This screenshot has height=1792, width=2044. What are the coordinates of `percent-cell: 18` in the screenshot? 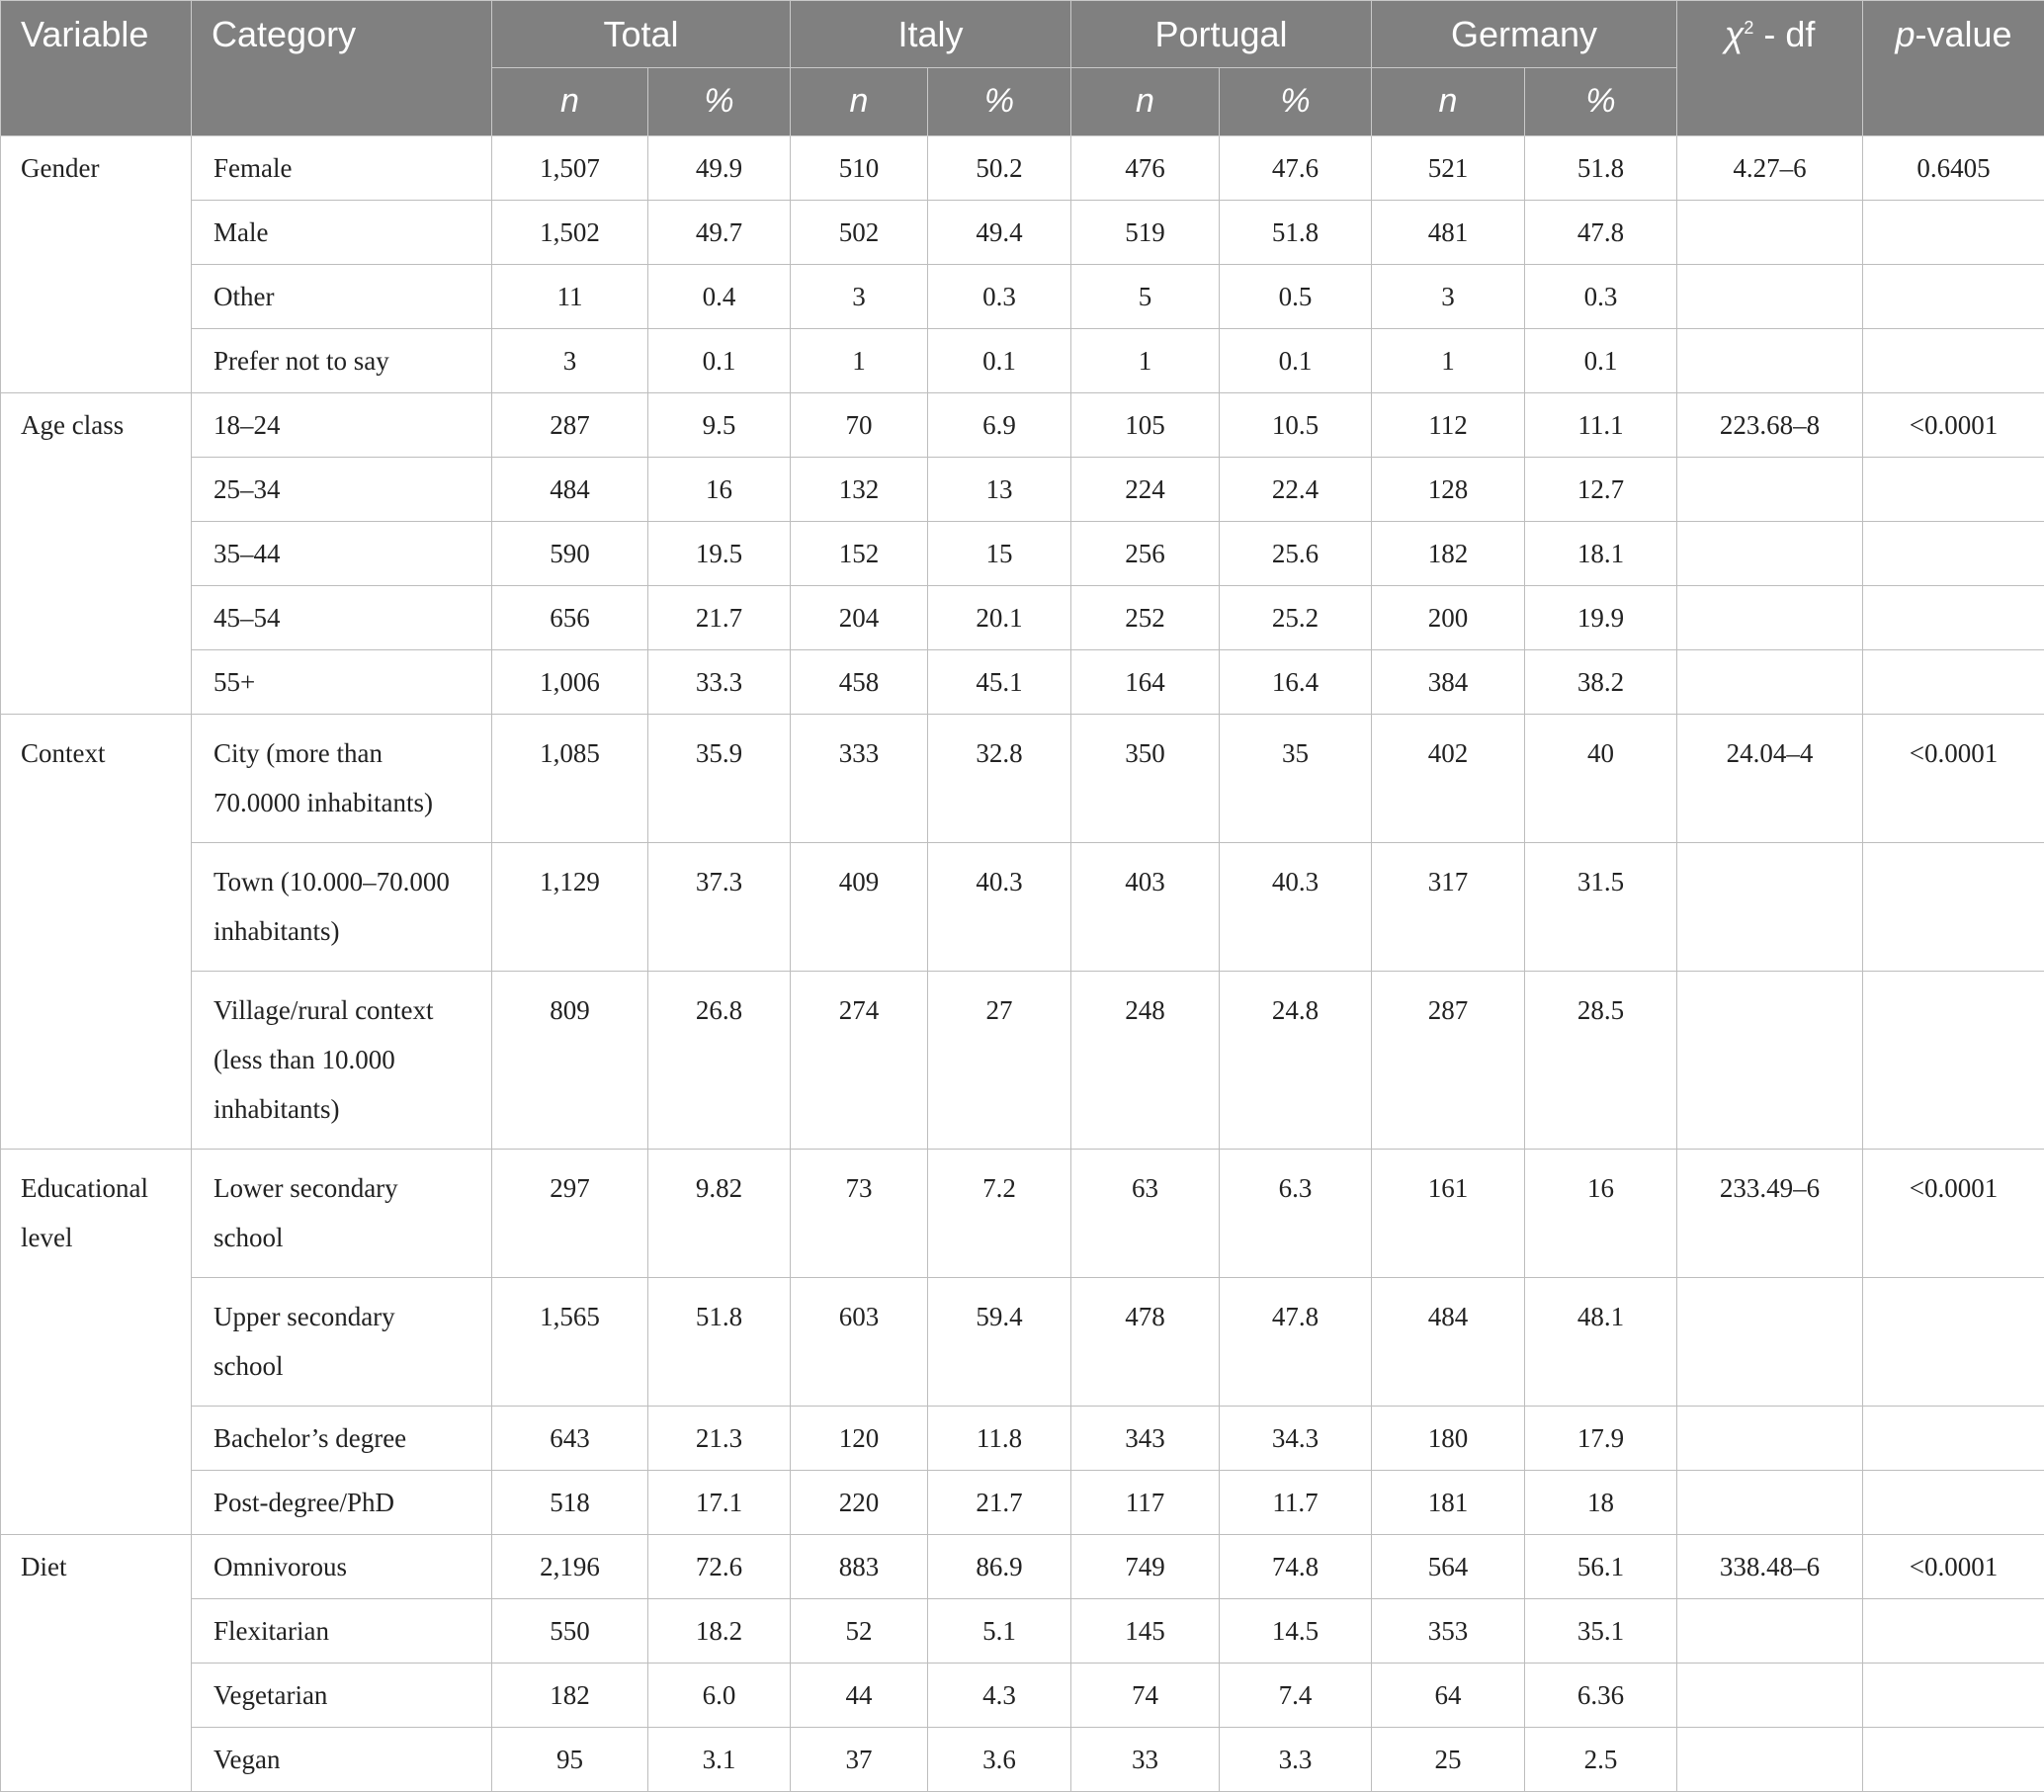 It's located at (1601, 1503).